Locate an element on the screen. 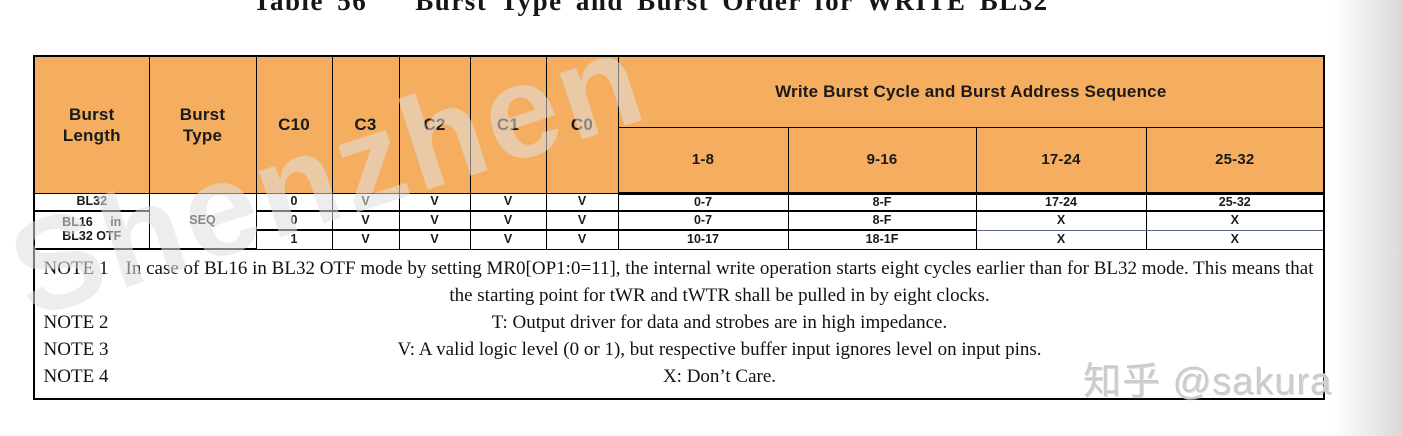 This screenshot has height=436, width=1402. header-burst-length-label: Burst Length is located at coordinates (91, 124).